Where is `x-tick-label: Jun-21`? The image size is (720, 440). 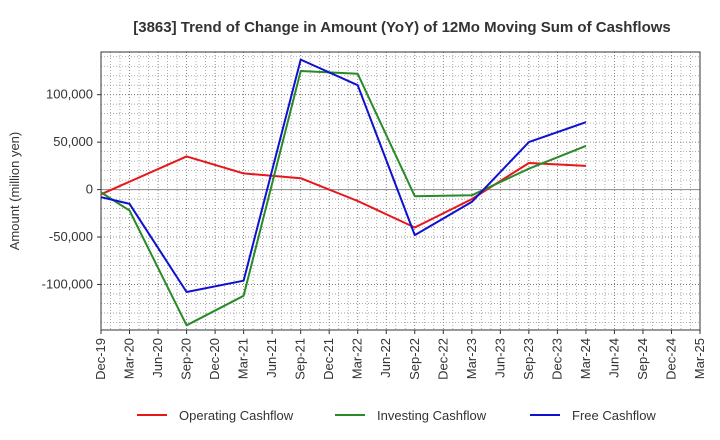
x-tick-label: Jun-21 is located at coordinates (271, 358).